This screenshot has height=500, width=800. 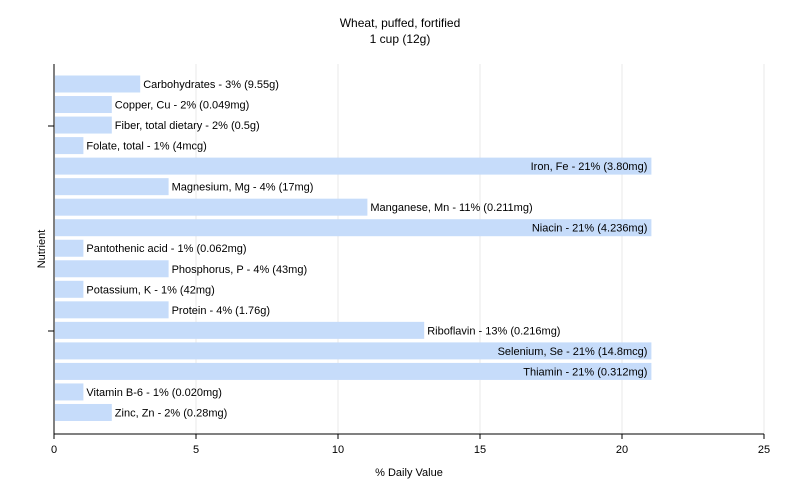 I want to click on x-tick-label: 10, so click(x=338, y=450).